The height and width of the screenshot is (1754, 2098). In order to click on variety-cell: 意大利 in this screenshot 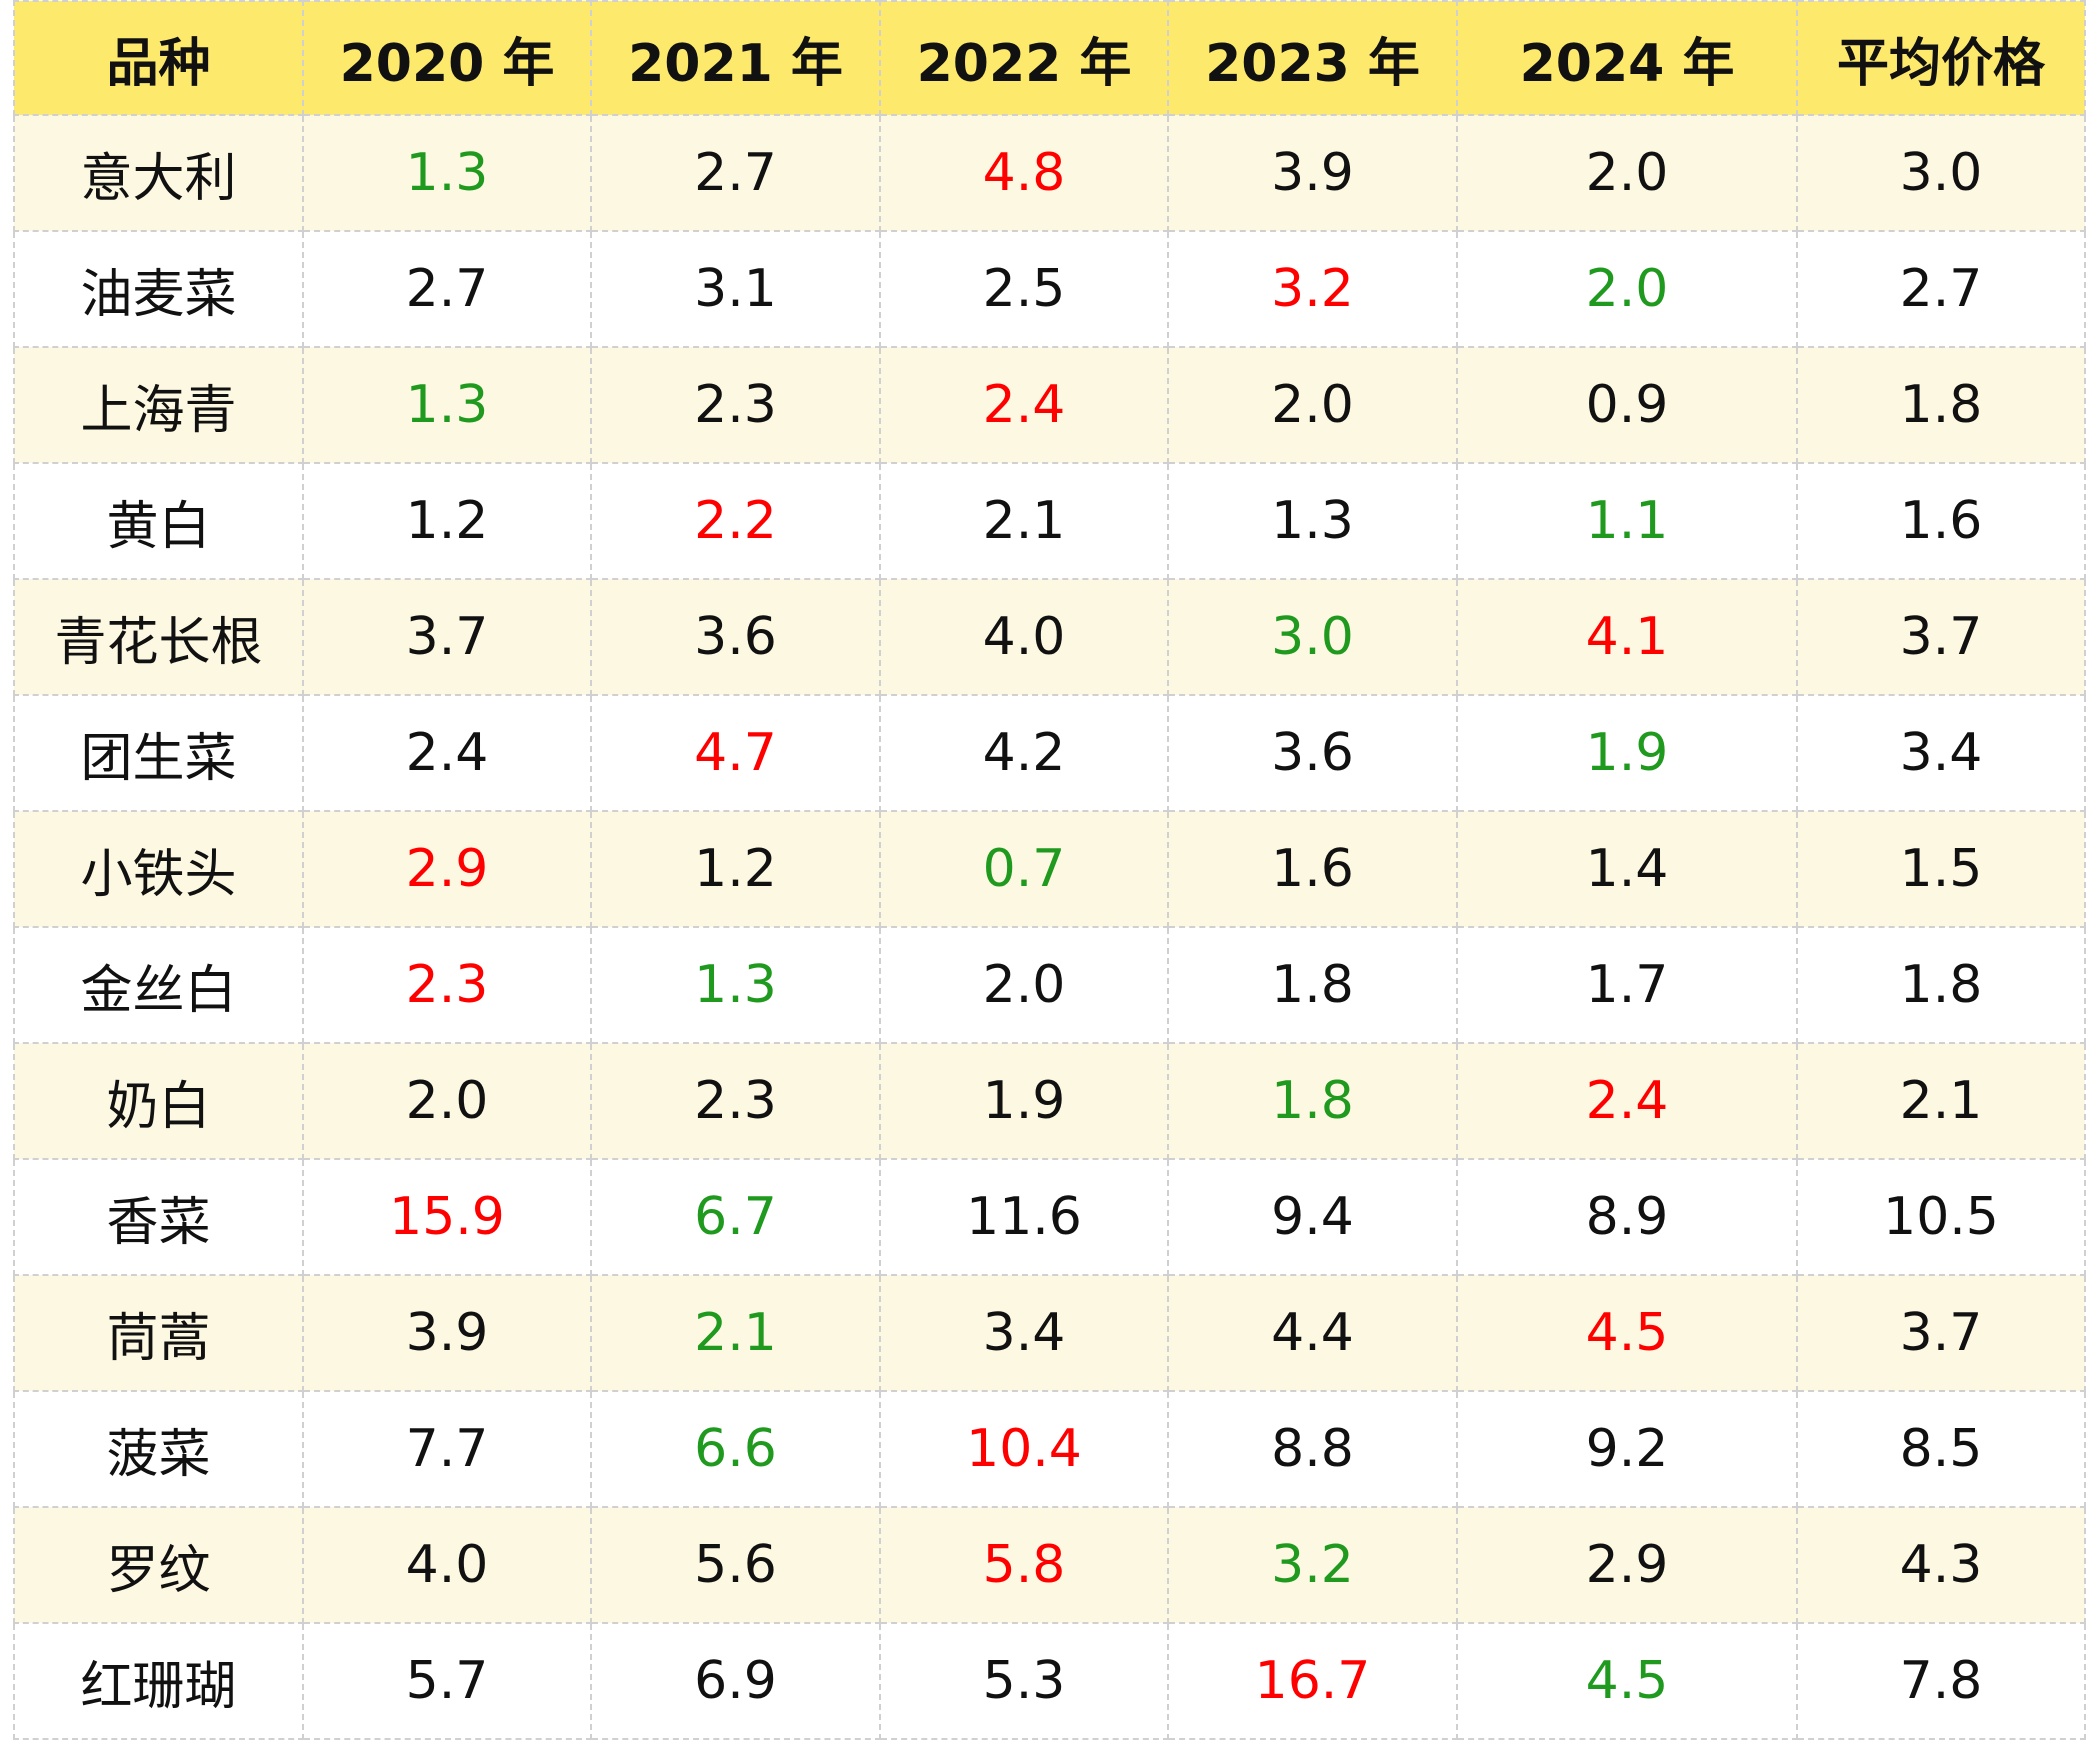, I will do `click(158, 173)`.